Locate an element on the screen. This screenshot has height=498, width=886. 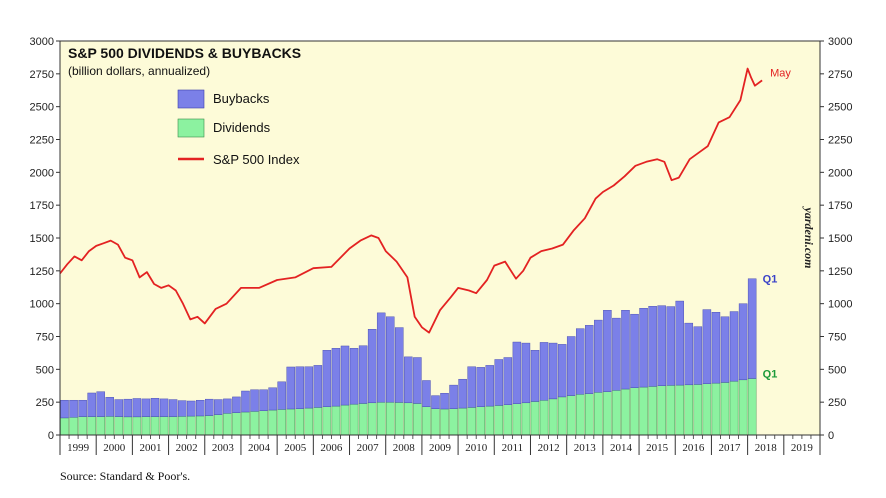
y-tick-label-left: 1750 is located at coordinates (42, 206).